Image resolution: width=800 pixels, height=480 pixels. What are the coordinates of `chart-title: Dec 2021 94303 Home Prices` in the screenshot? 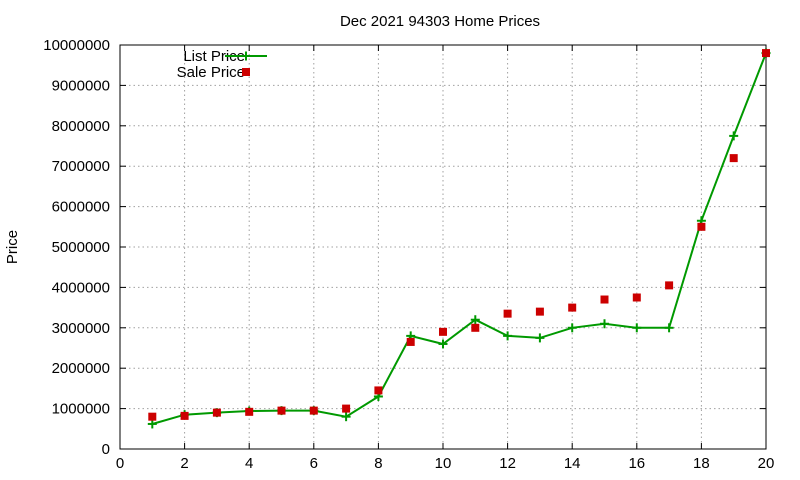 It's located at (440, 21).